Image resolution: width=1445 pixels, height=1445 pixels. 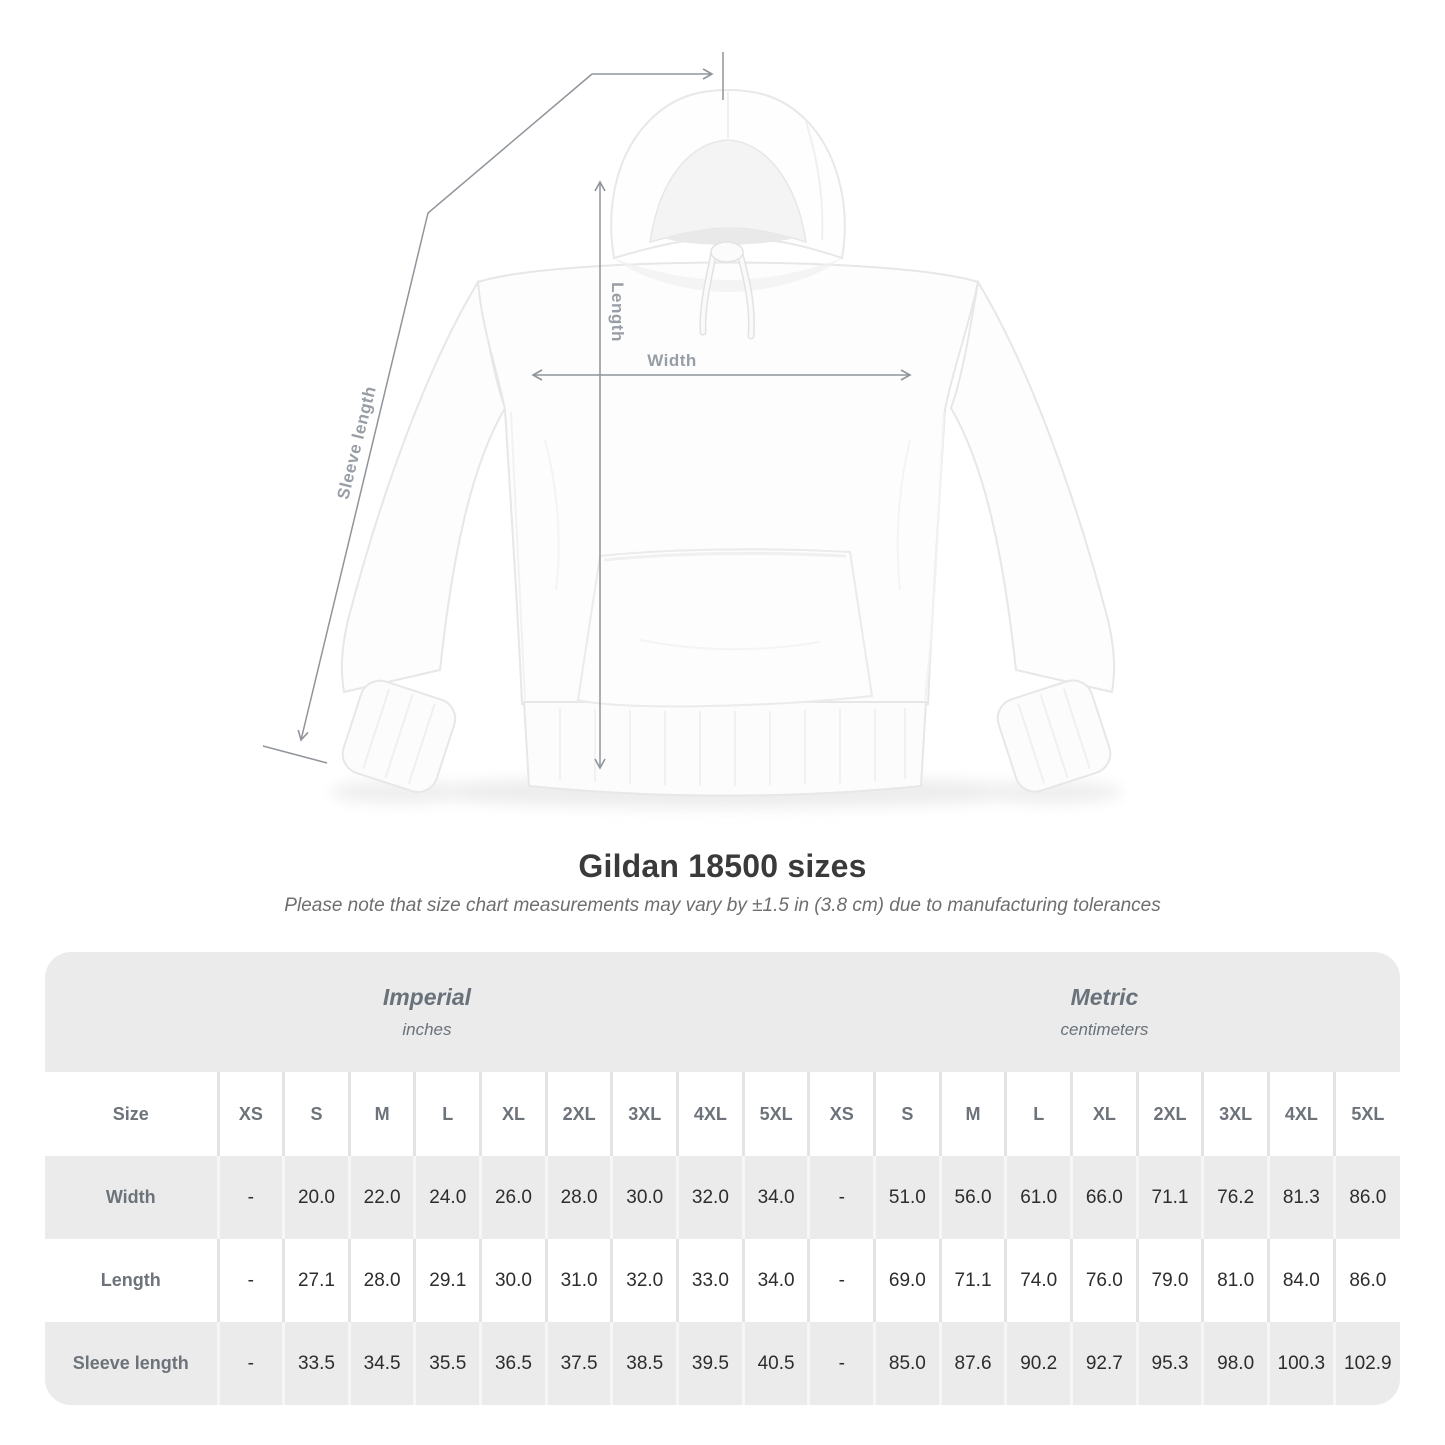 I want to click on value-cell: 24.0, so click(x=447, y=1197).